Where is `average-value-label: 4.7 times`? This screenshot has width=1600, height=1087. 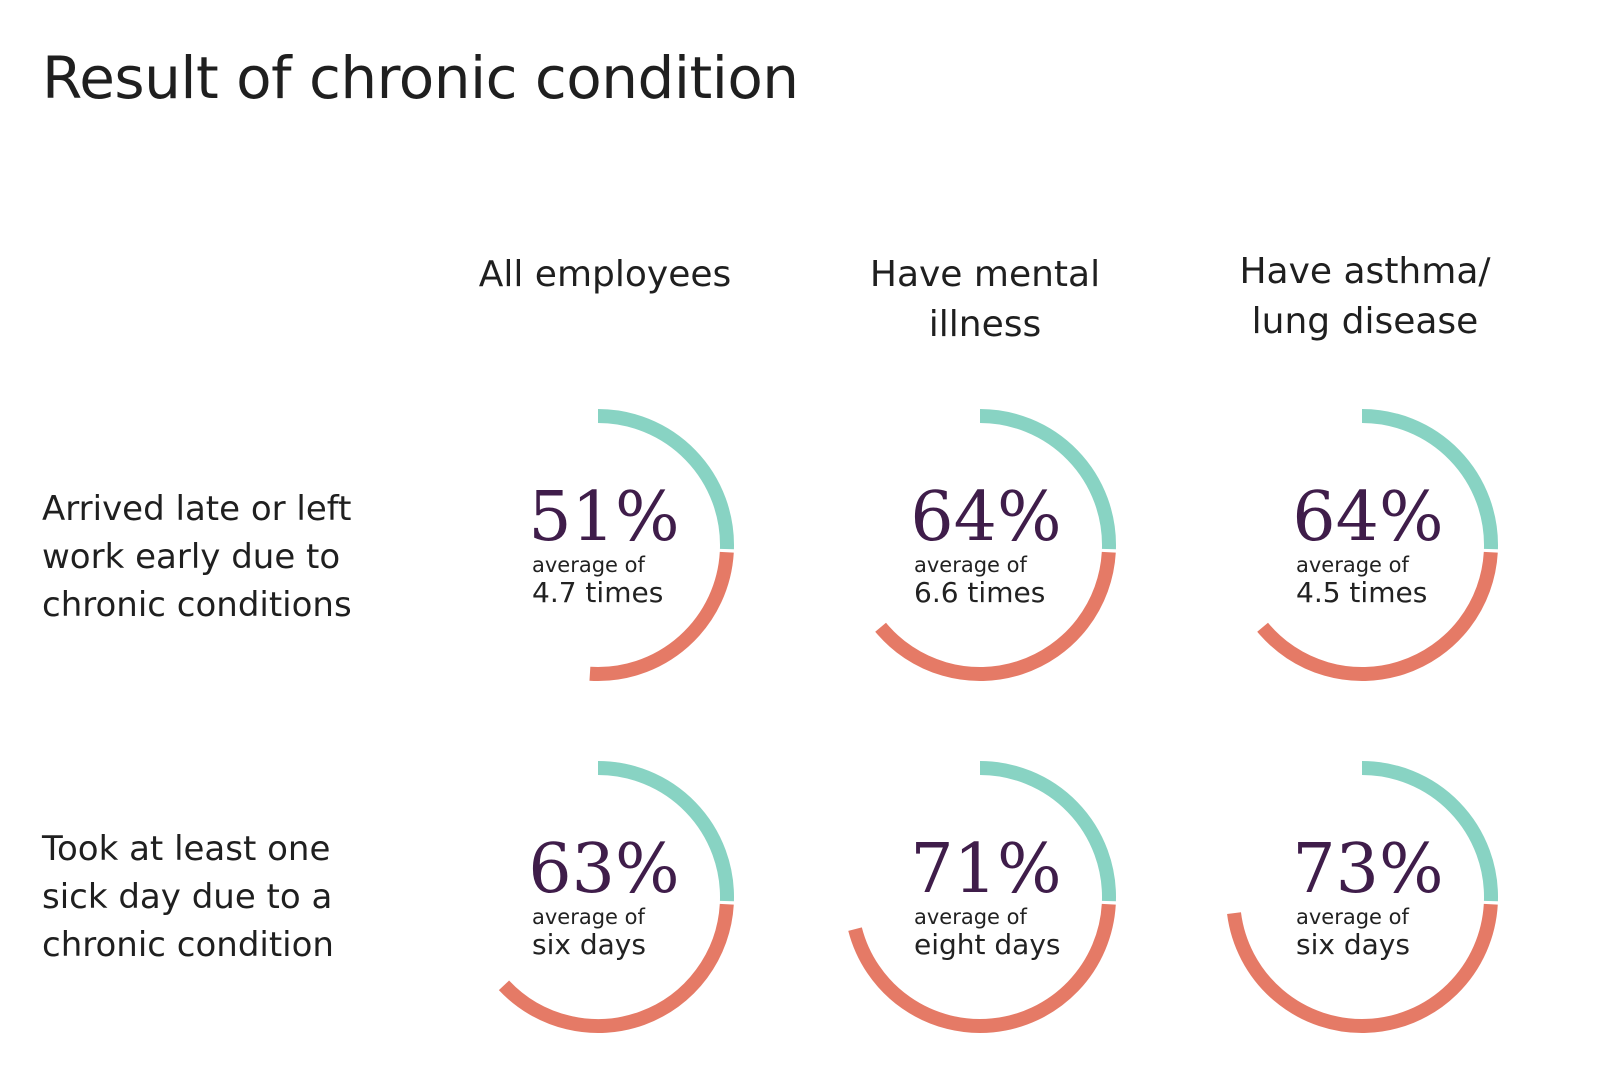
average-value-label: 4.7 times is located at coordinates (597, 592).